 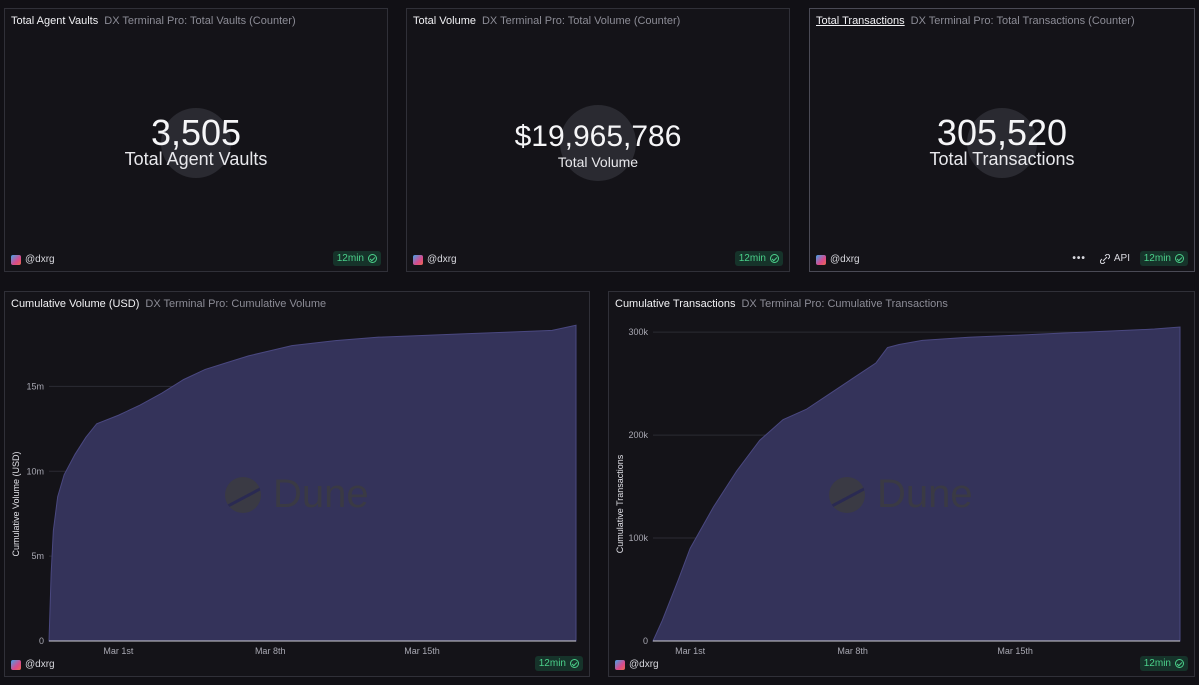 I want to click on panel-title-row: Total Transactions DX Terminal Pro, so click(x=975, y=21).